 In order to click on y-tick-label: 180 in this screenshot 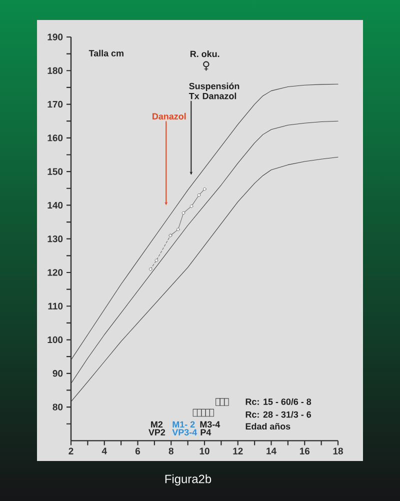, I will do `click(55, 70)`.